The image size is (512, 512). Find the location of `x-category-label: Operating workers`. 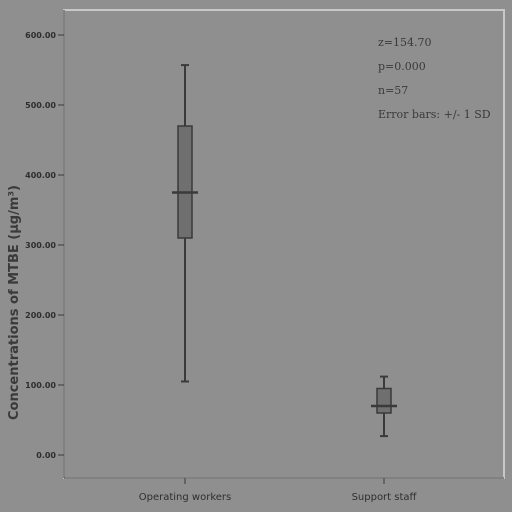

x-category-label: Operating workers is located at coordinates (185, 497).